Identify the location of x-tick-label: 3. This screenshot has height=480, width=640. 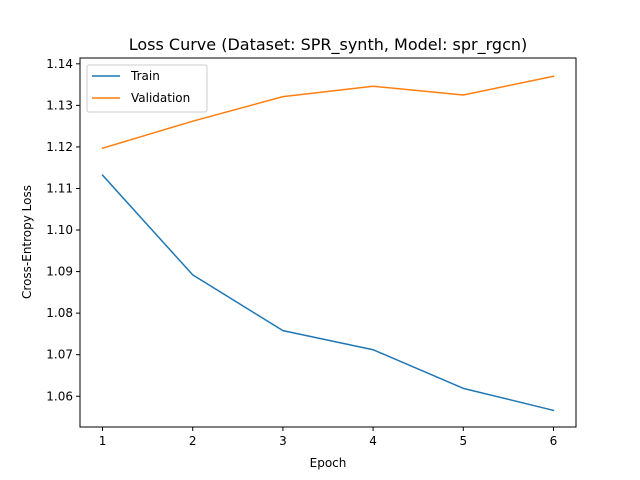
(283, 441).